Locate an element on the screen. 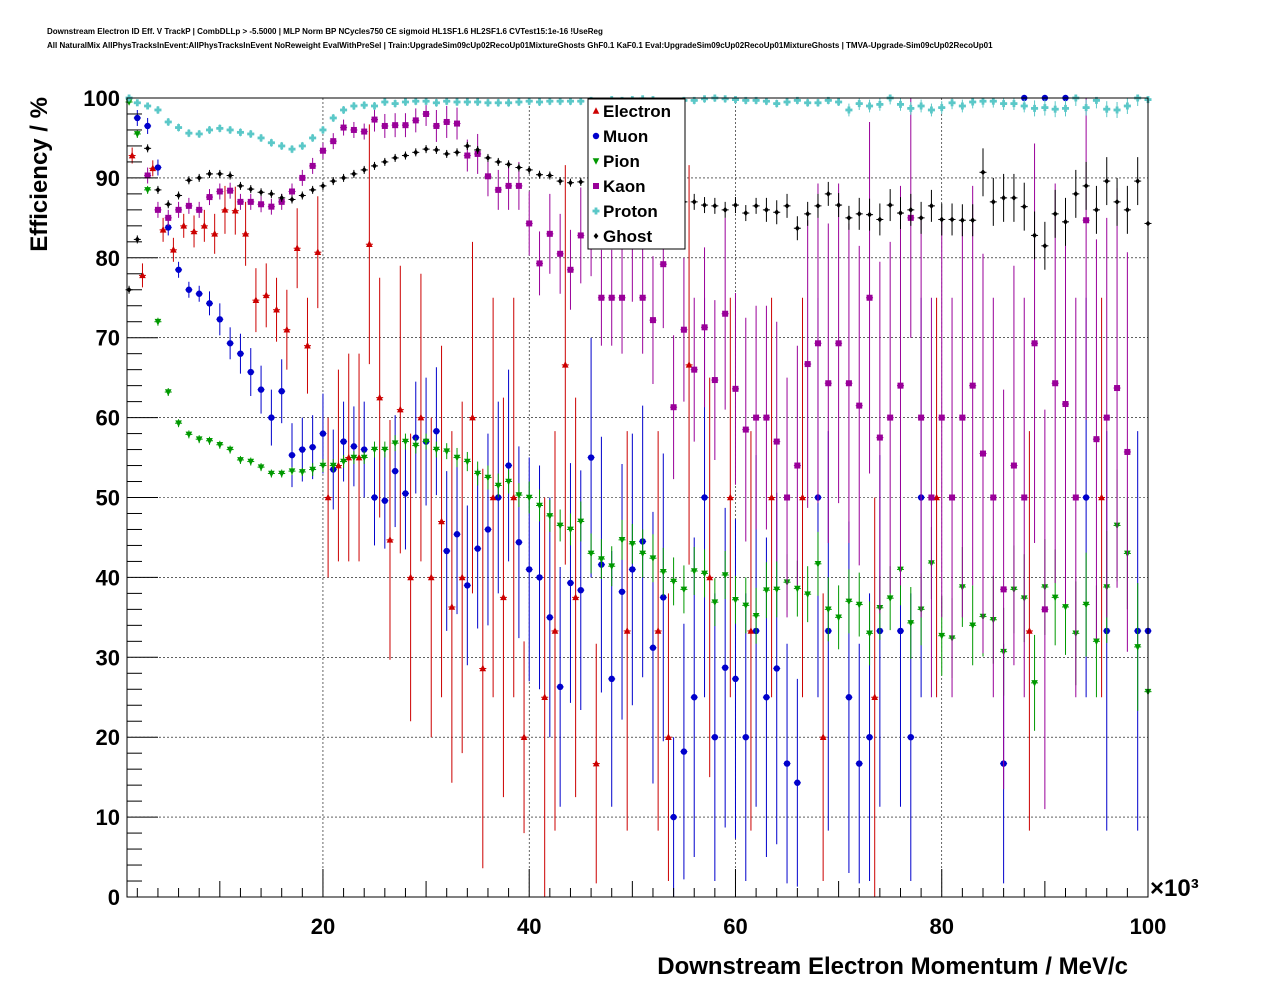 The height and width of the screenshot is (996, 1276). y-tick-label: 60 is located at coordinates (108, 418).